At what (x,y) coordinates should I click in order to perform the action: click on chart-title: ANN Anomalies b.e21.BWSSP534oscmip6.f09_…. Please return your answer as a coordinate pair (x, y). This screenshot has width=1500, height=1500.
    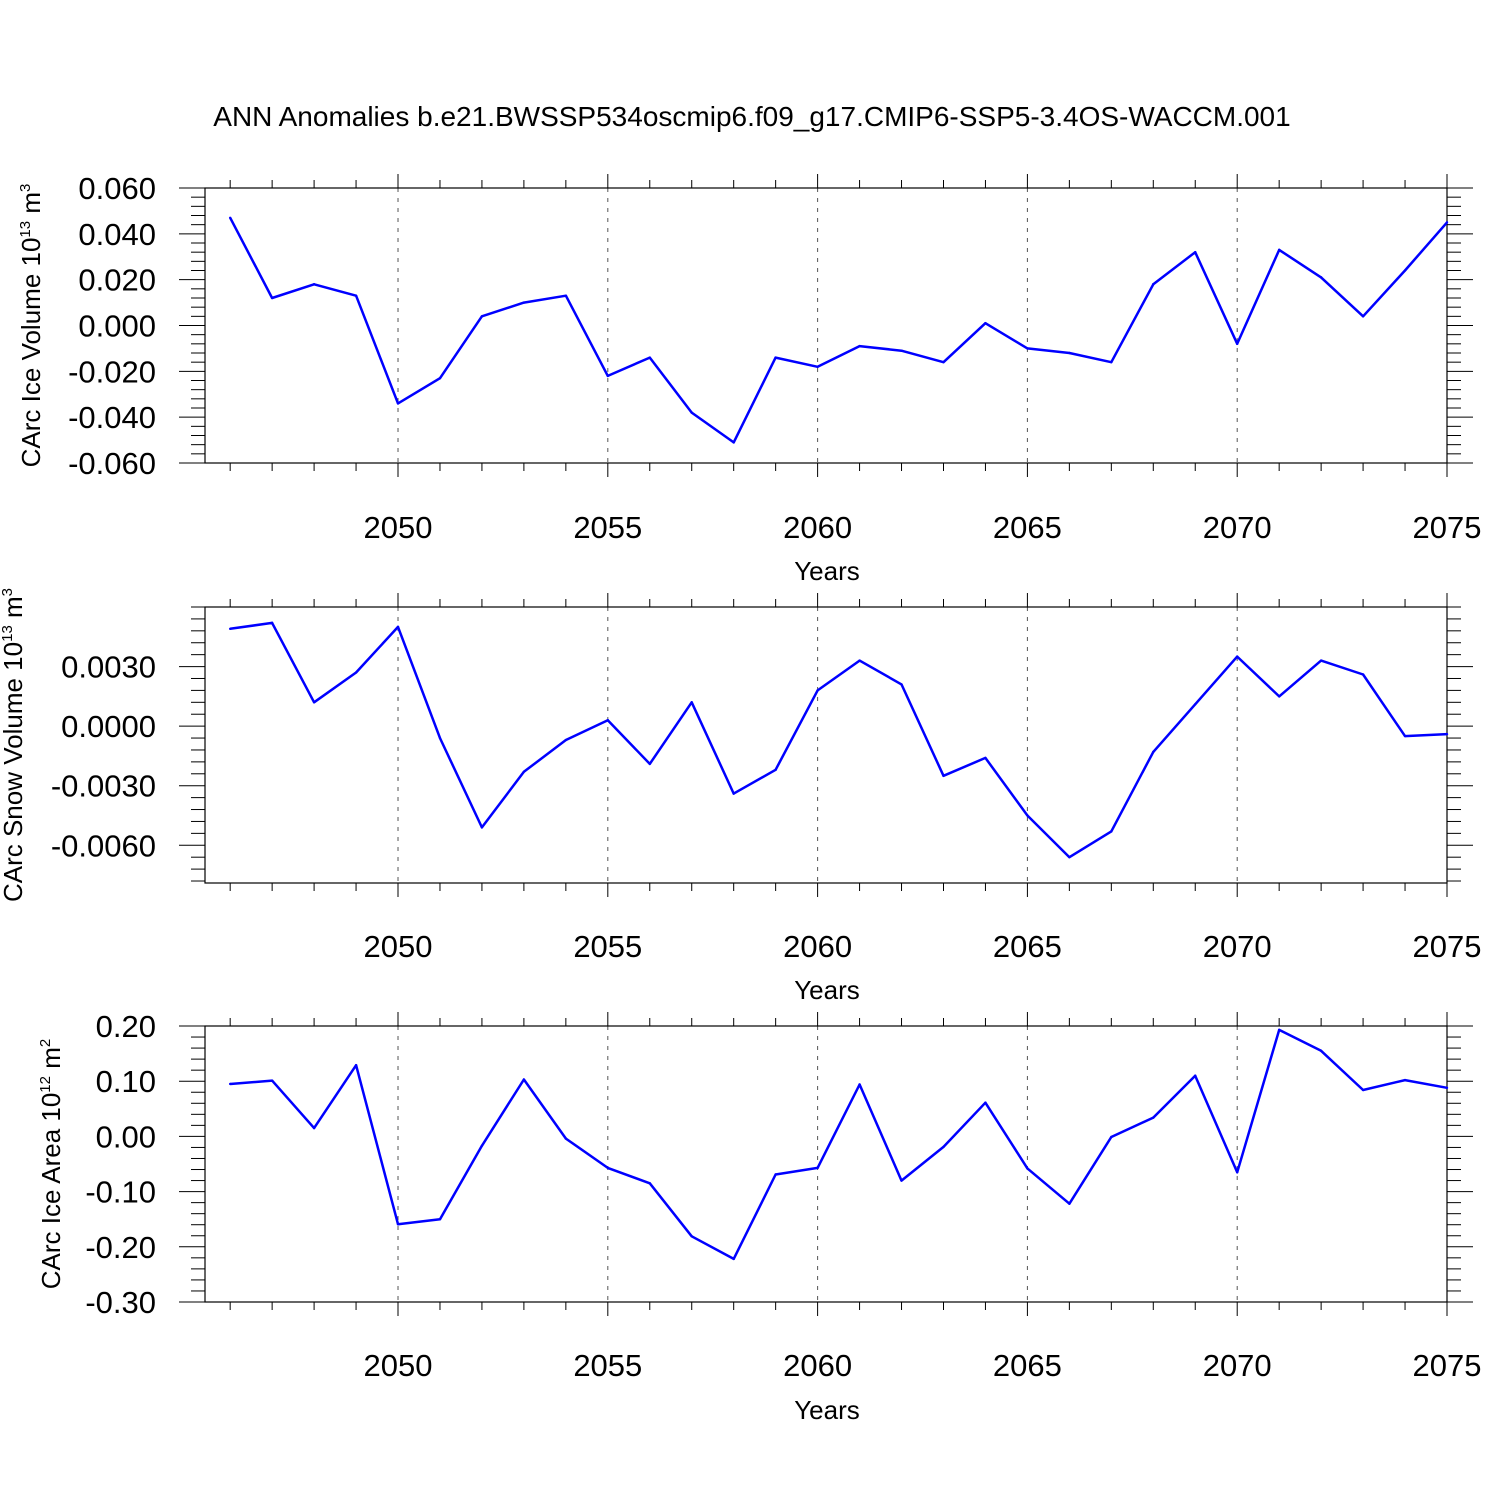
    Looking at the image, I should click on (751, 116).